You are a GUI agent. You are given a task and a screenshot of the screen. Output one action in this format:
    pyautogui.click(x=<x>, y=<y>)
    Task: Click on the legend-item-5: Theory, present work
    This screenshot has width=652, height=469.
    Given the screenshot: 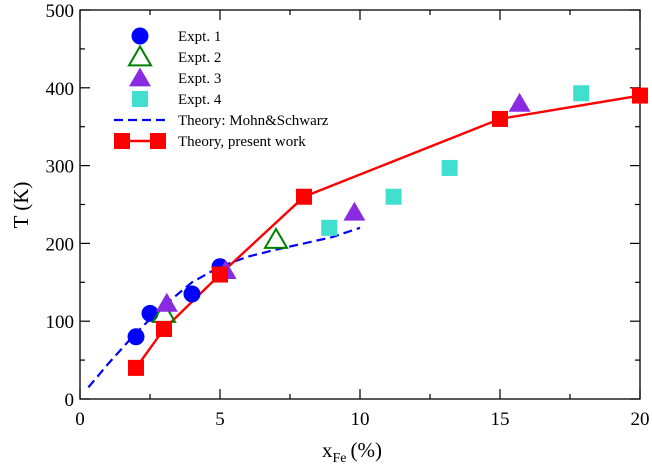 What is the action you would take?
    pyautogui.click(x=210, y=141)
    